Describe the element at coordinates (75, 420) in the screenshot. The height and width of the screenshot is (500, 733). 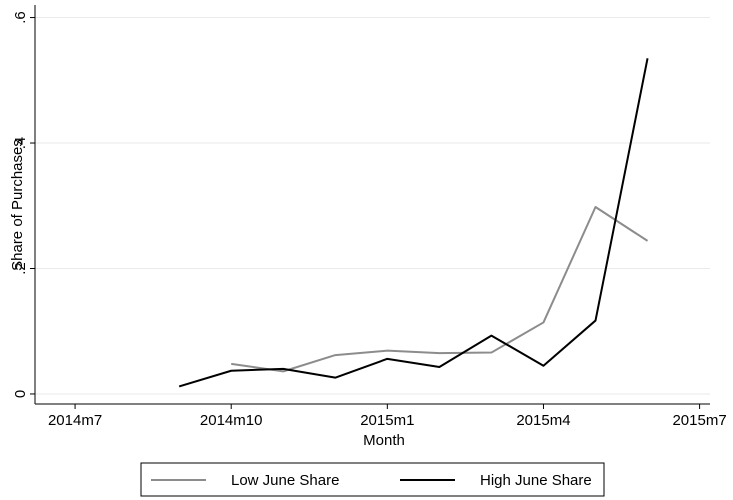
I see `x-tick-label: 2014m7` at that location.